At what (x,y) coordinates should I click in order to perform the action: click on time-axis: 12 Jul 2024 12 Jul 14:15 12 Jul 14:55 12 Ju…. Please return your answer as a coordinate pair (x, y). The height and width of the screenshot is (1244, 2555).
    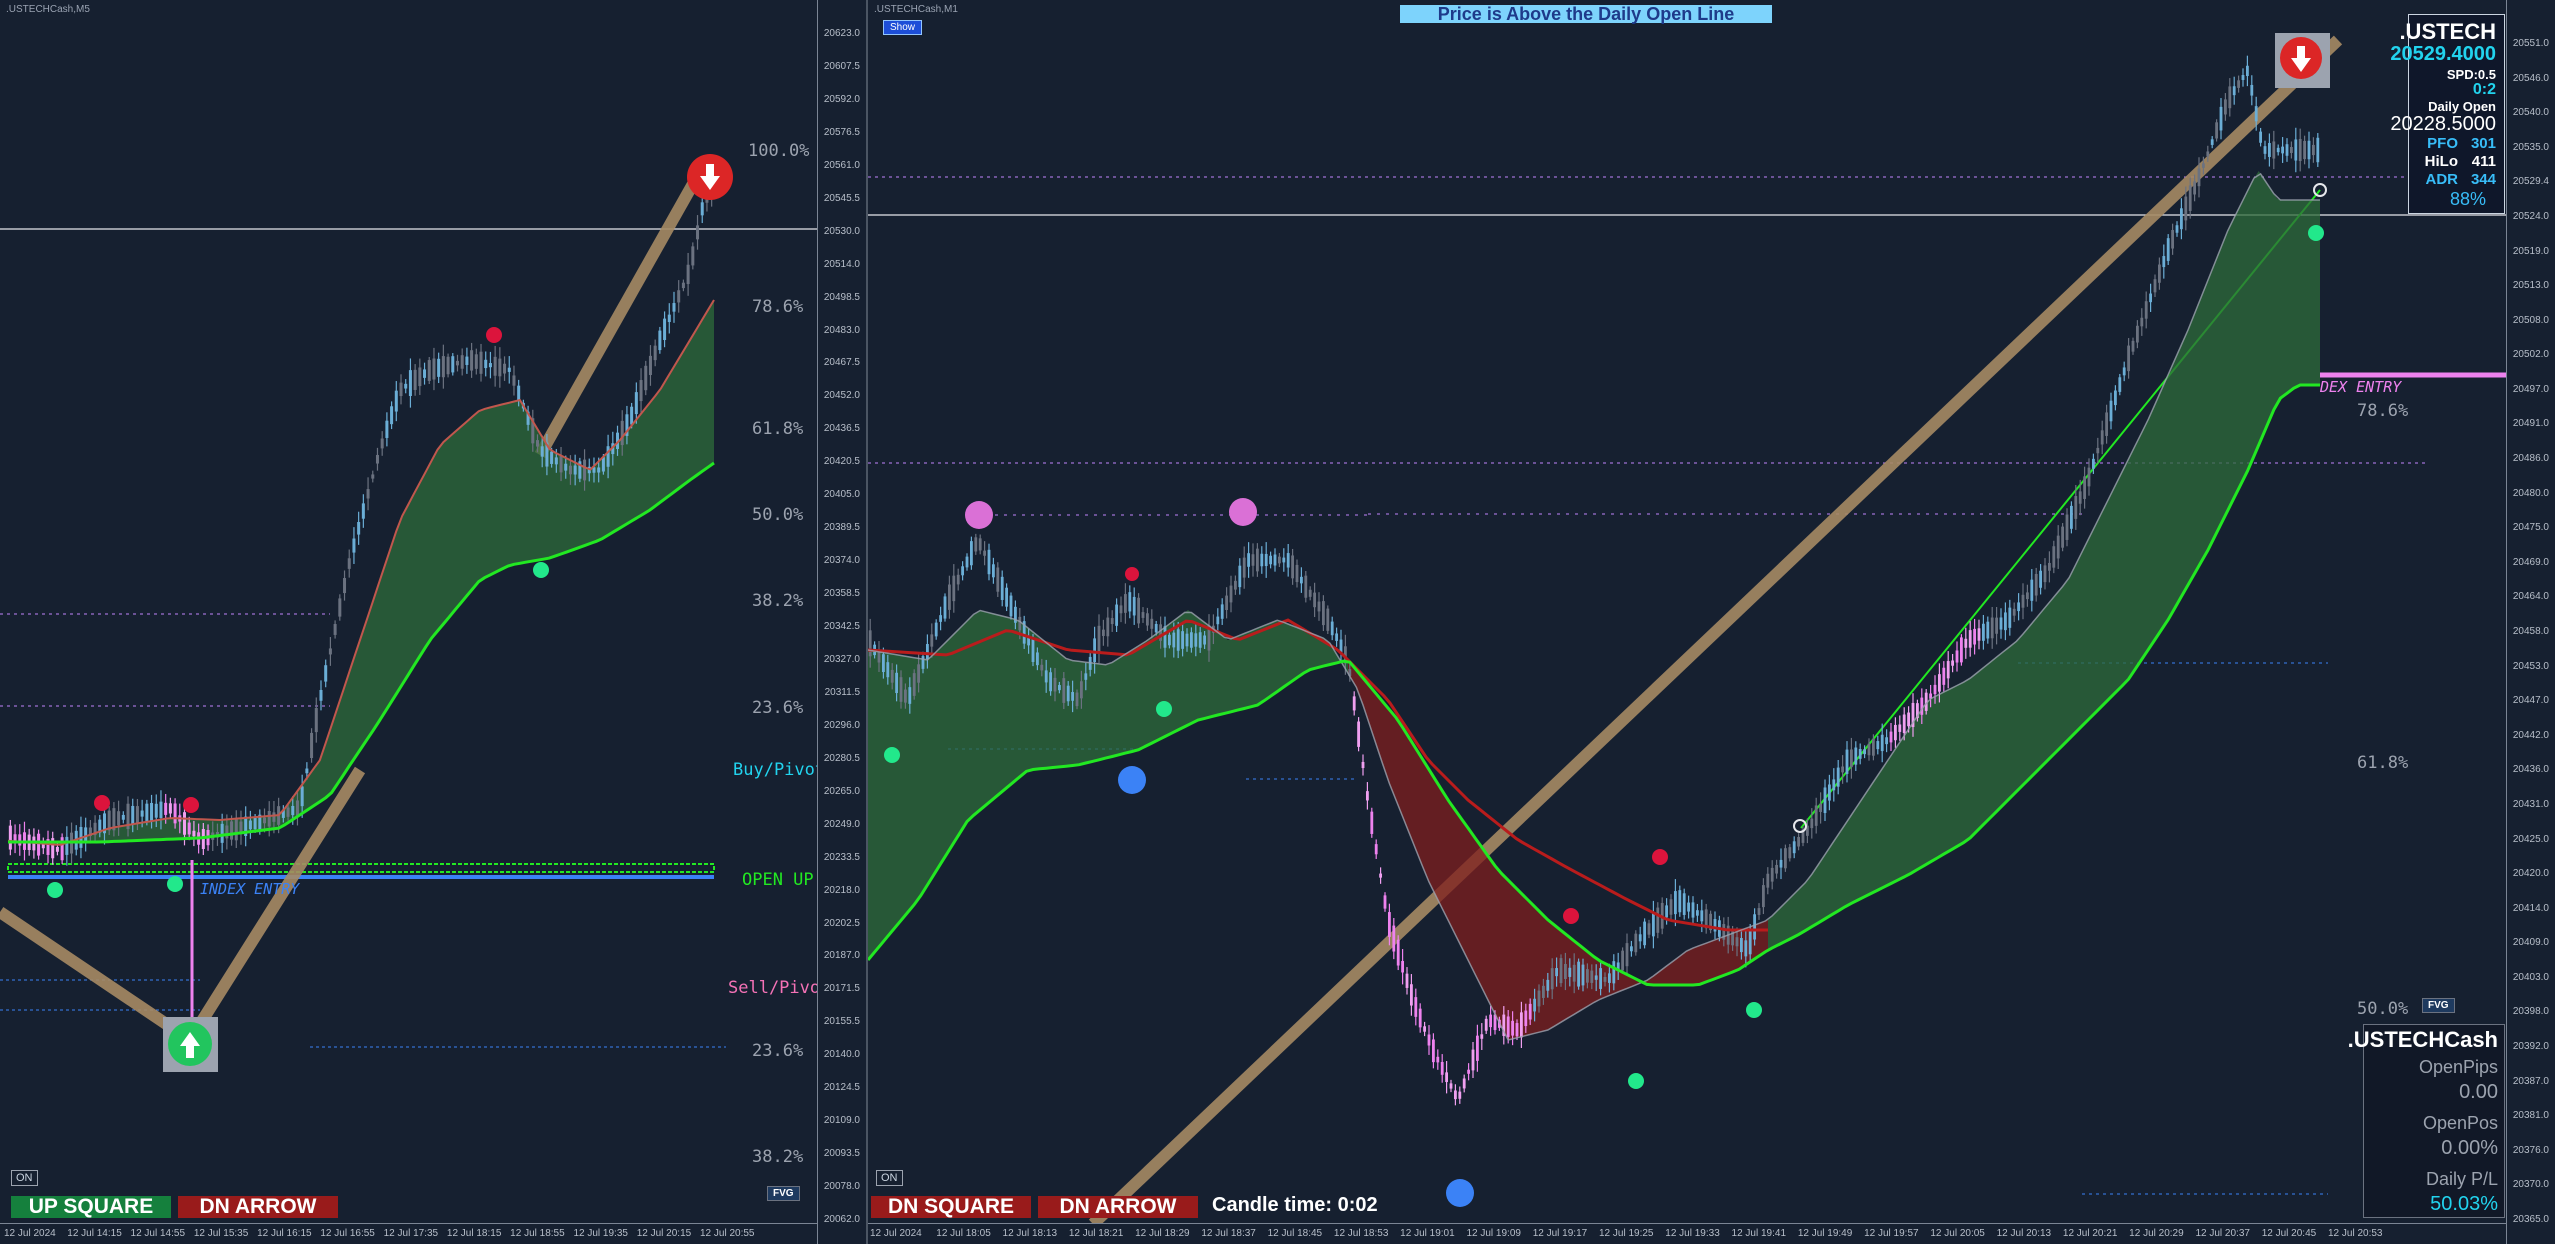
    Looking at the image, I should click on (409, 1233).